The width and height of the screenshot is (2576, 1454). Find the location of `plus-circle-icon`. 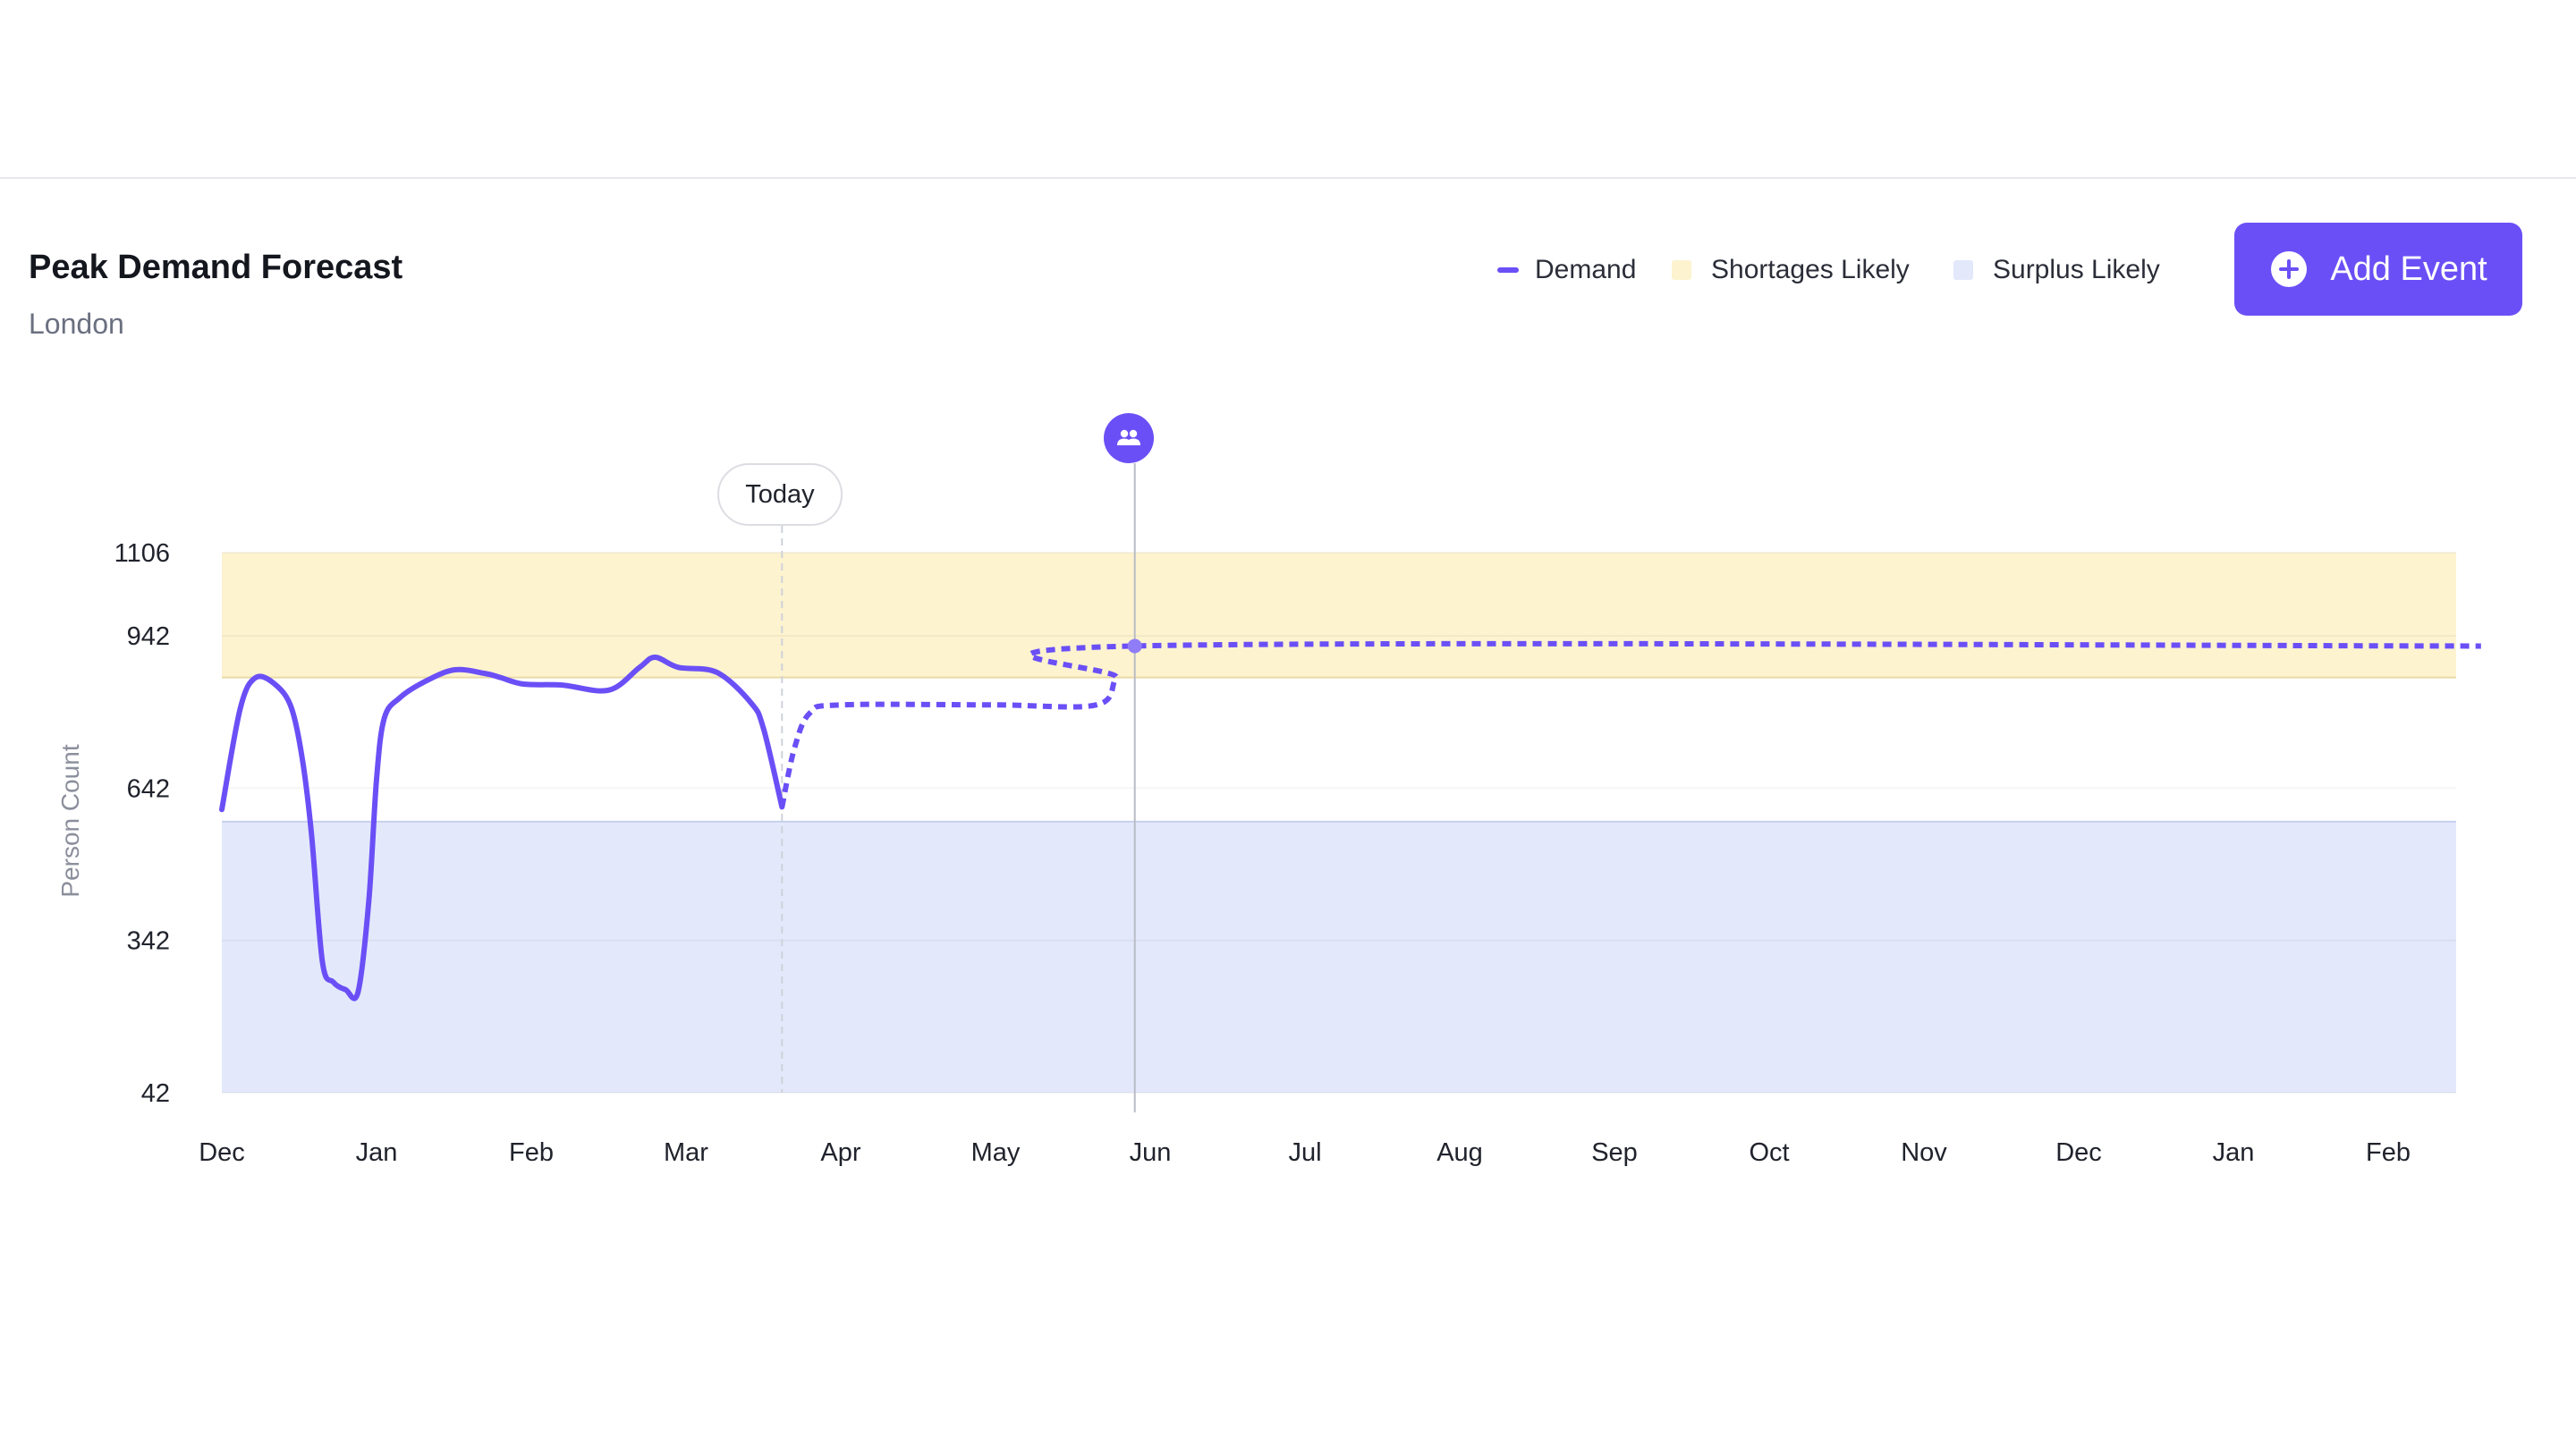

plus-circle-icon is located at coordinates (2289, 269).